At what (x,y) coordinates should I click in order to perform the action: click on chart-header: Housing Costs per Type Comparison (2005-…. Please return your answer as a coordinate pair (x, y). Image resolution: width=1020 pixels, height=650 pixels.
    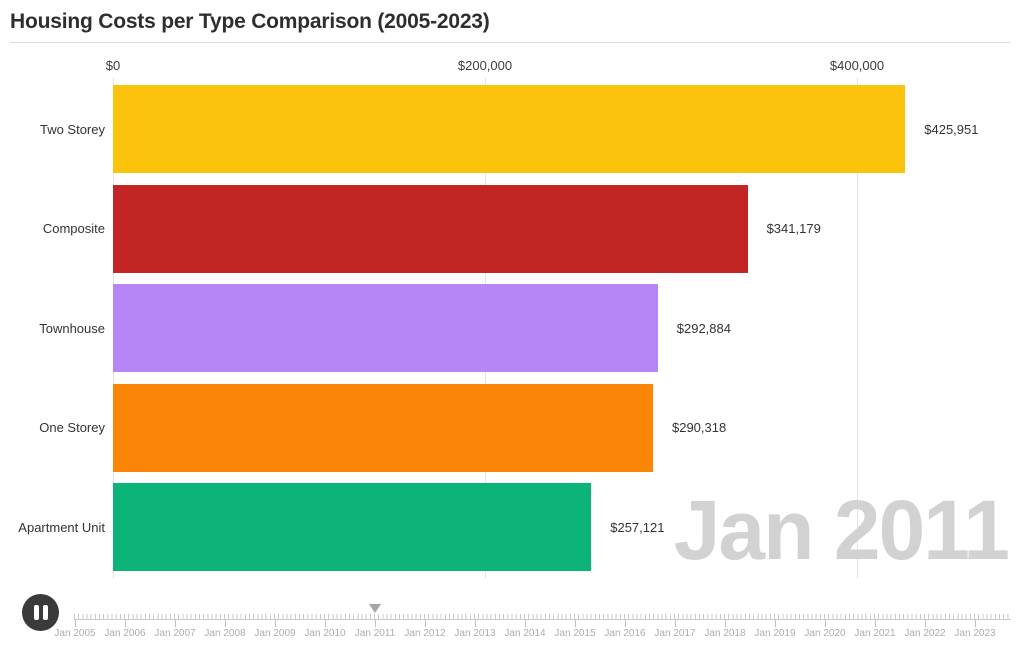
    Looking at the image, I should click on (510, 26).